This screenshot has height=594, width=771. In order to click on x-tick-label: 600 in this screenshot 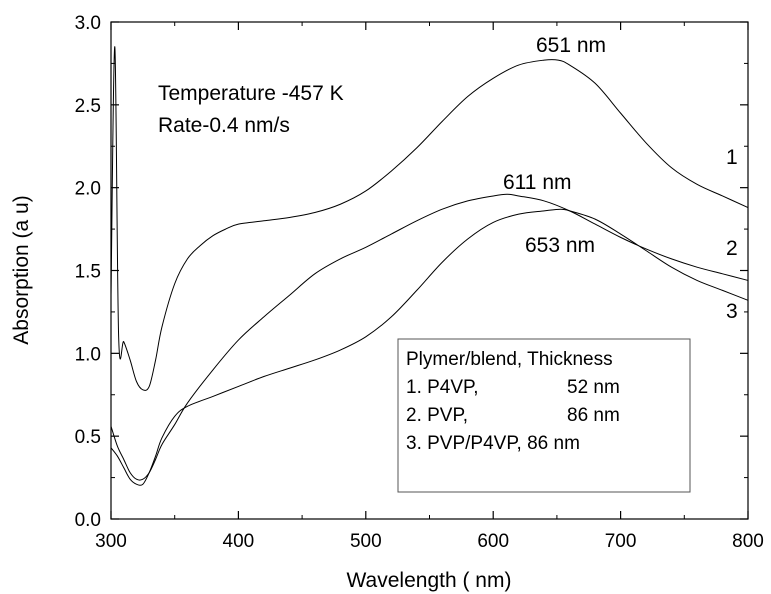, I will do `click(493, 541)`.